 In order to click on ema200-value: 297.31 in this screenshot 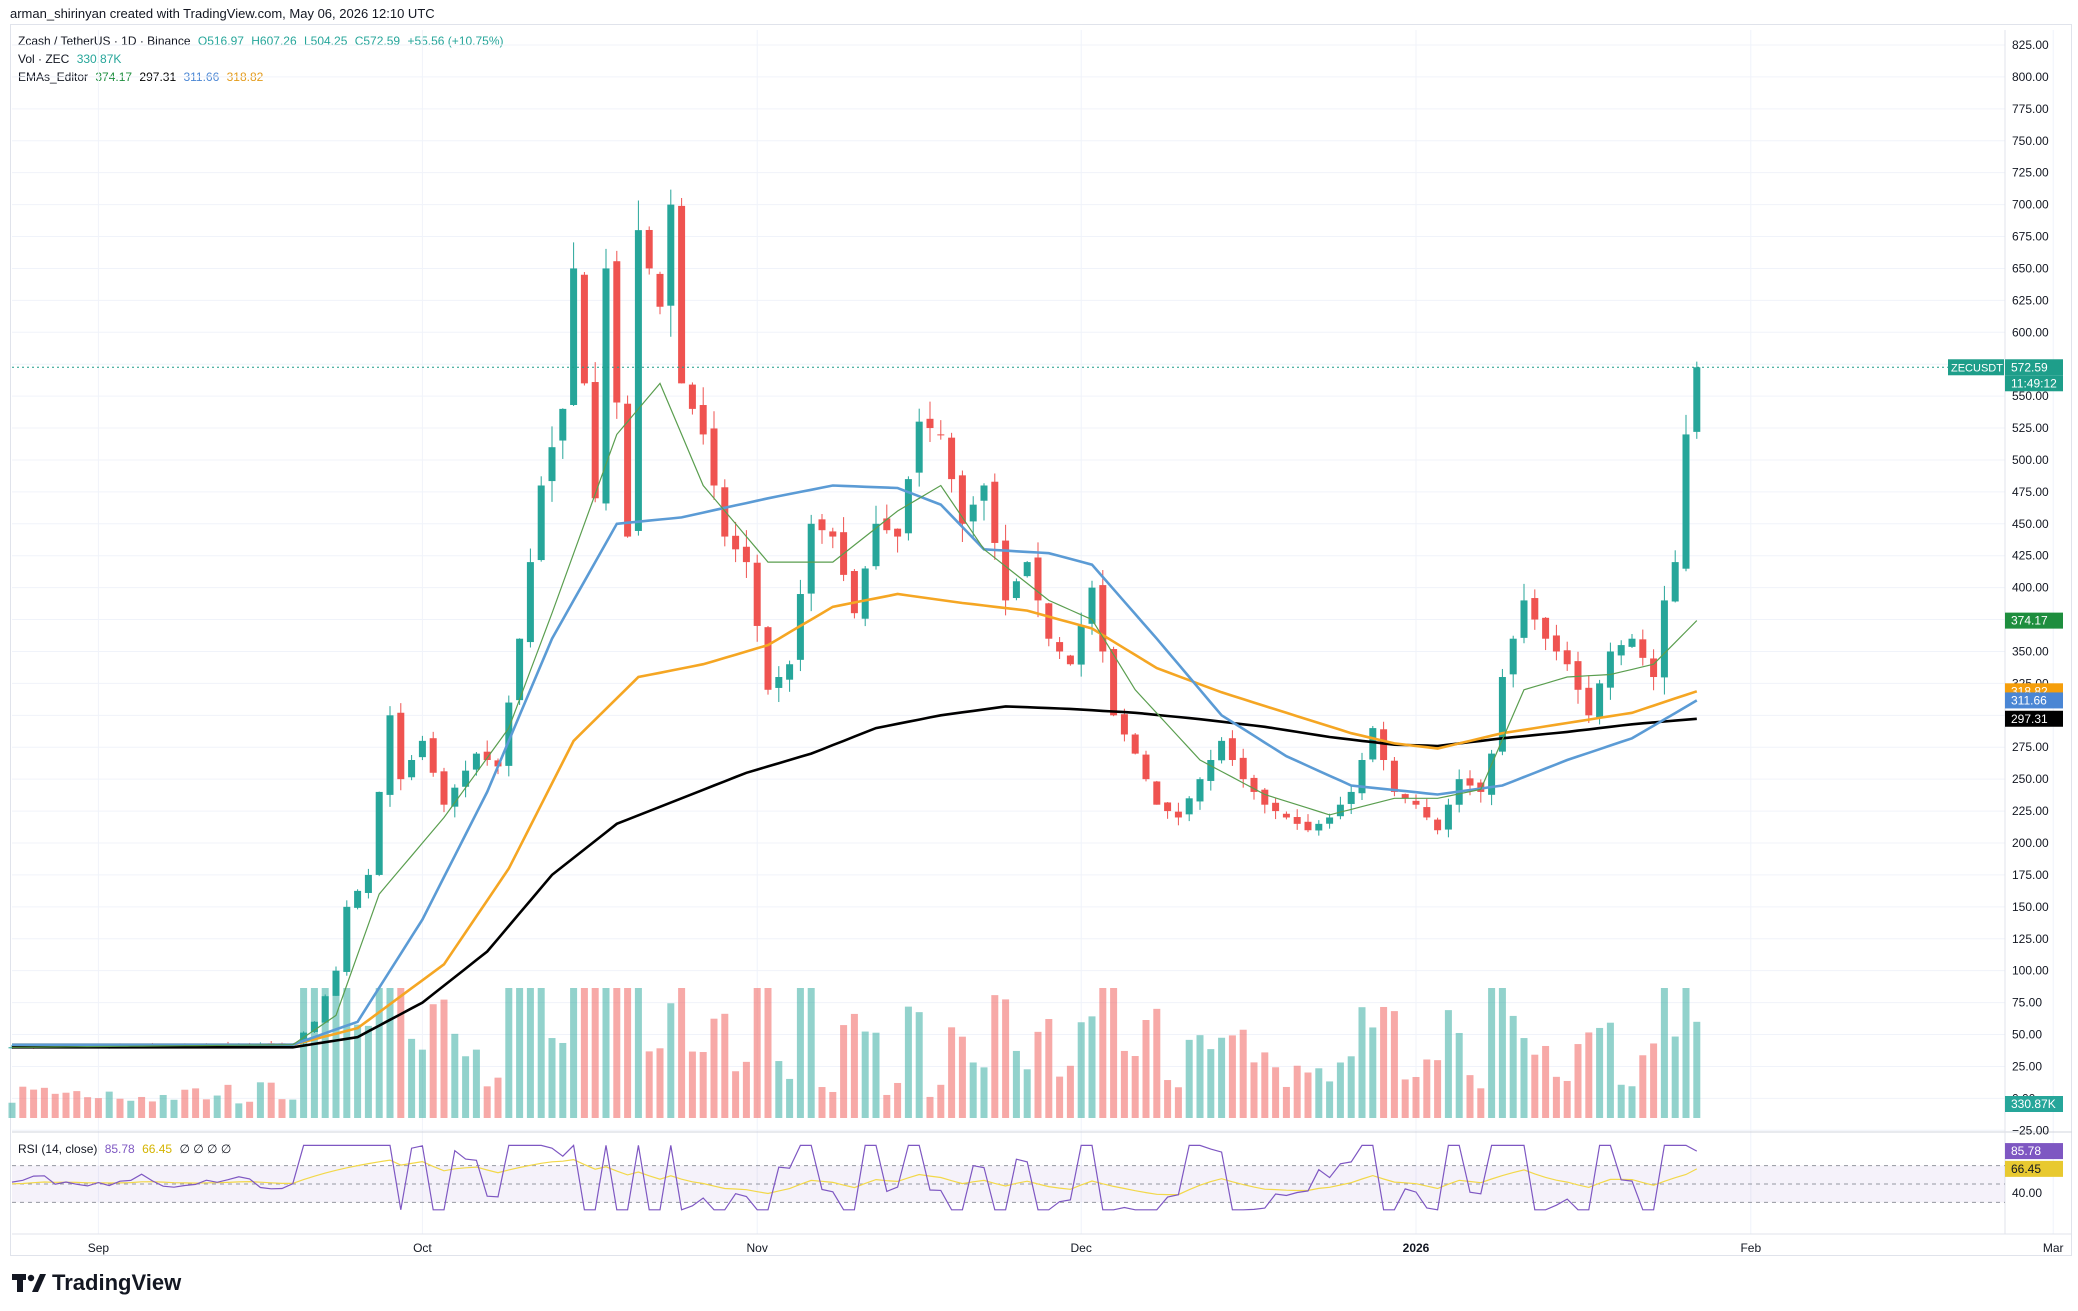, I will do `click(158, 77)`.